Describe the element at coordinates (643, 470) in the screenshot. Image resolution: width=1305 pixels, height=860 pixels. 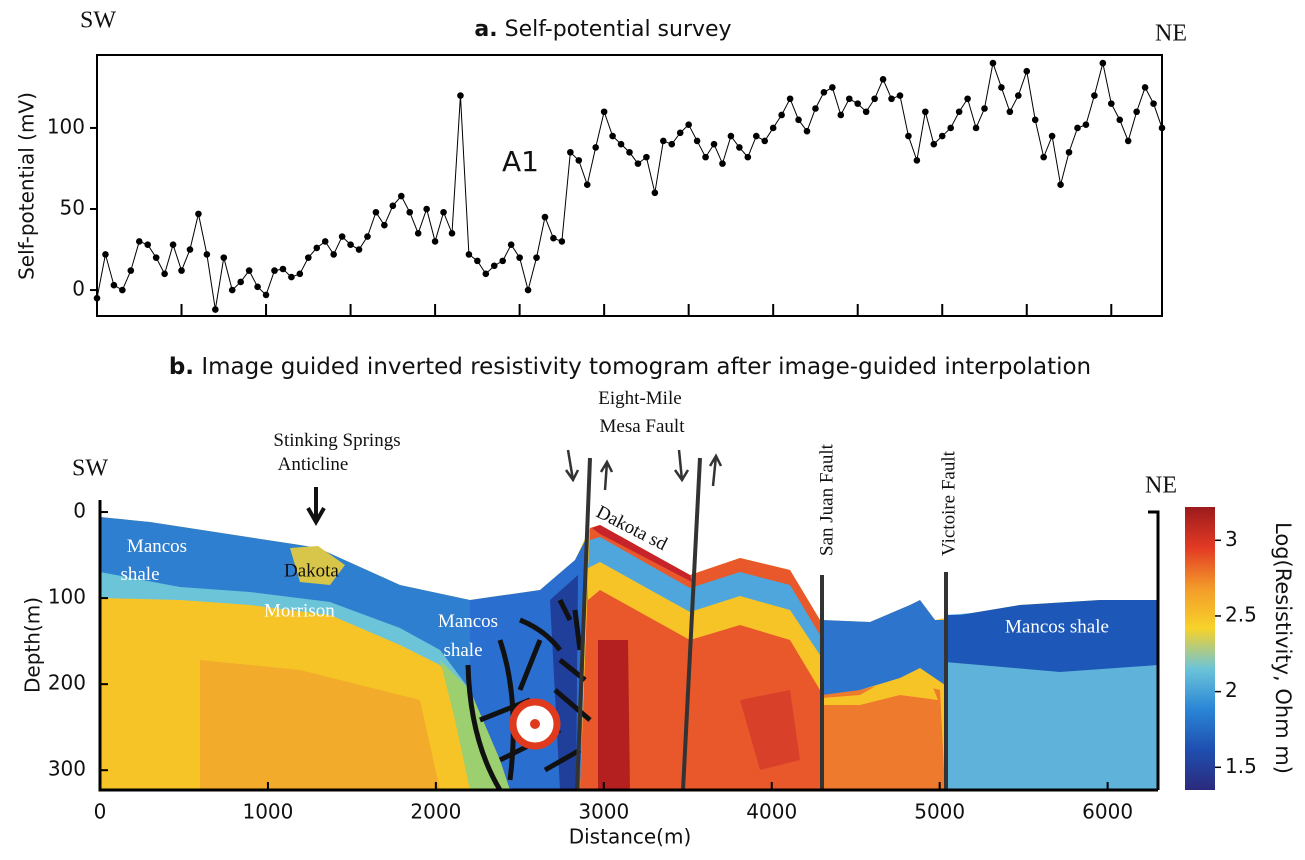
I see `fault-arrow` at that location.